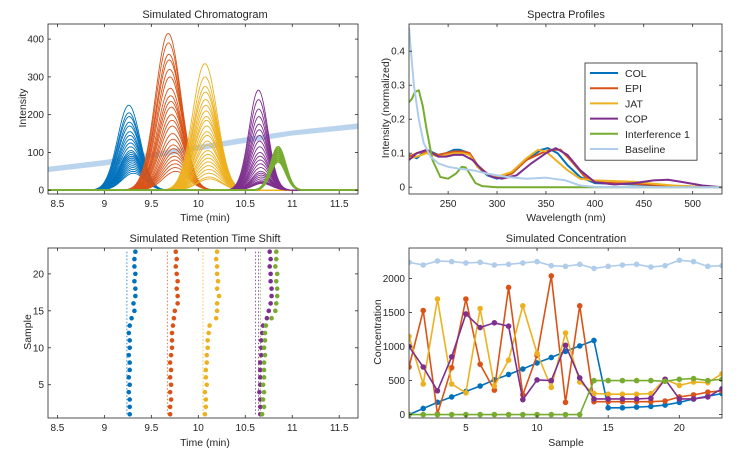 This screenshot has height=454, width=756. Describe the element at coordinates (634, 104) in the screenshot. I see `legend-label: JAT` at that location.